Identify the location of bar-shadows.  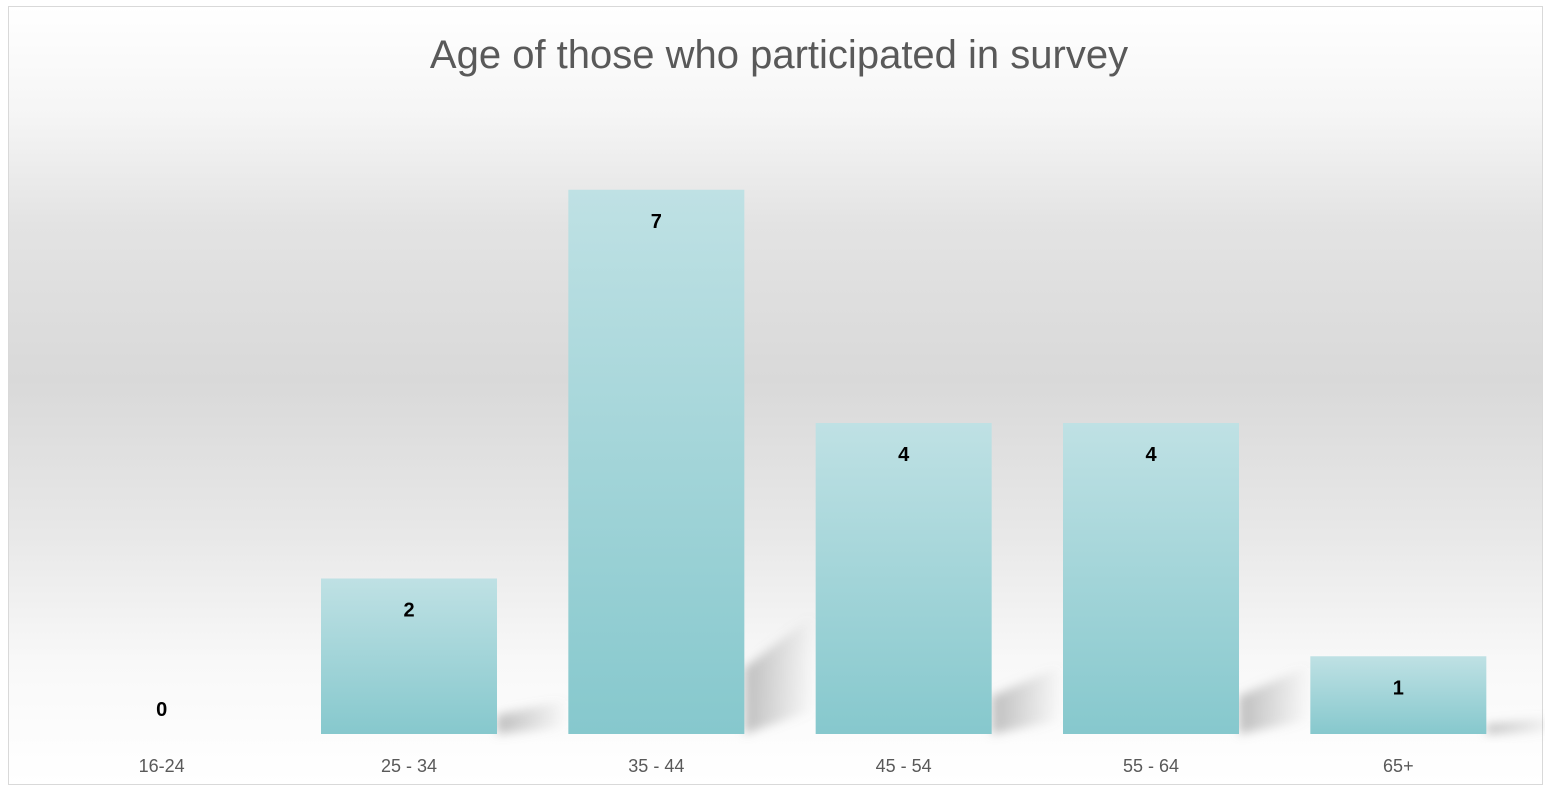
(1021, 674).